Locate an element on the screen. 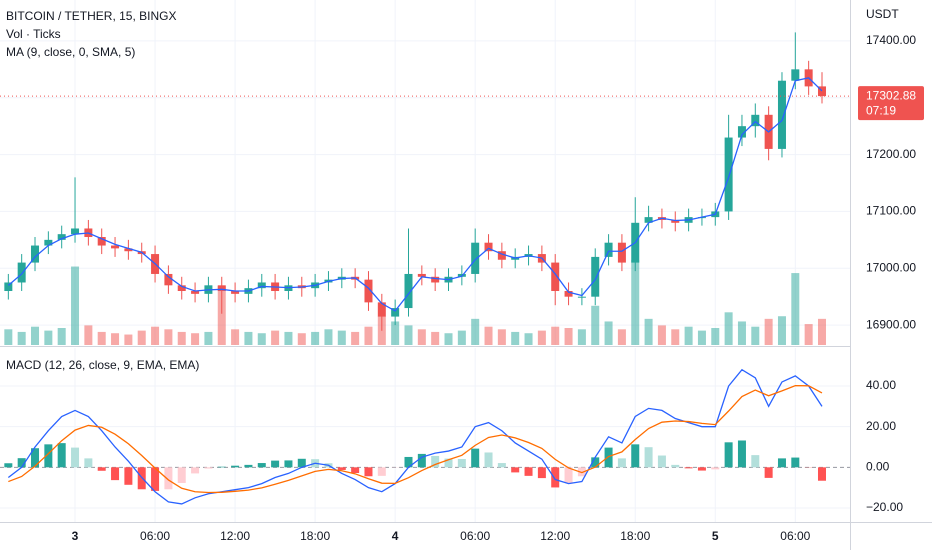 This screenshot has height=550, width=932. last-price-label: 17302.88 is located at coordinates (891, 95).